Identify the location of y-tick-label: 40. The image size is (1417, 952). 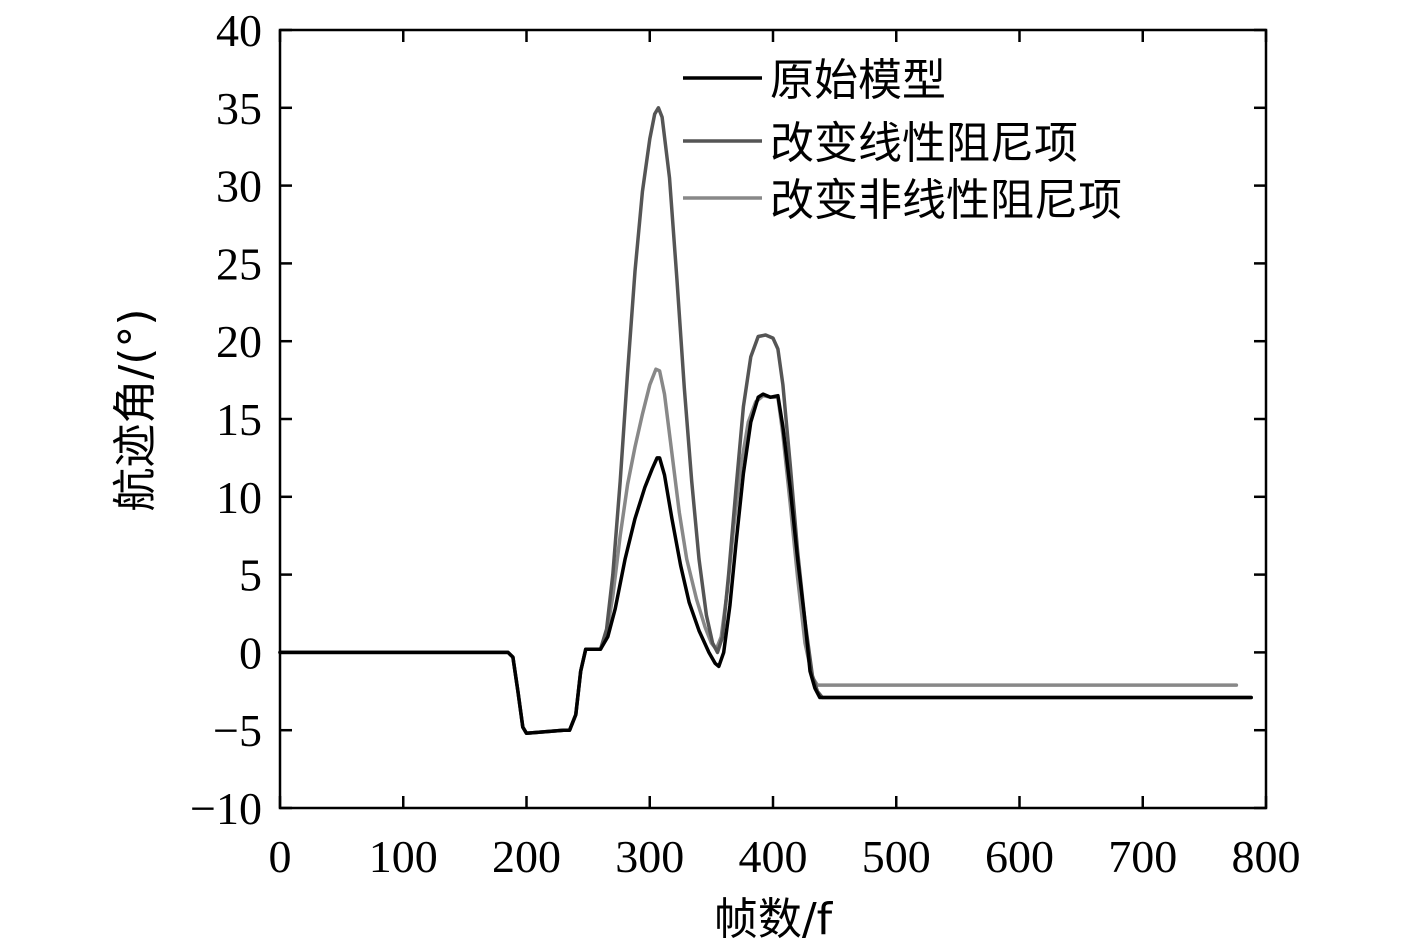
(239, 30).